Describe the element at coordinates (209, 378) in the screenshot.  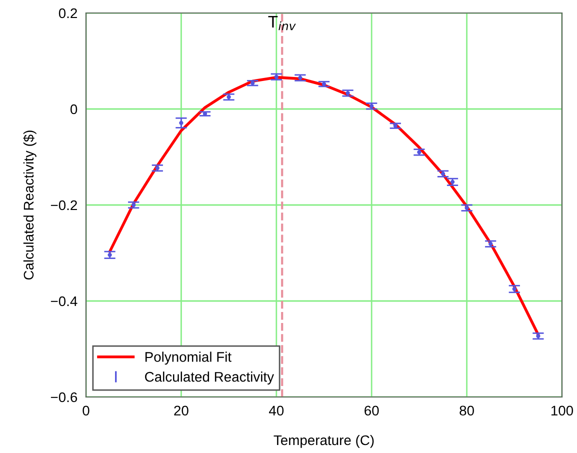
I see `legend-label: Calculated Reactivity` at that location.